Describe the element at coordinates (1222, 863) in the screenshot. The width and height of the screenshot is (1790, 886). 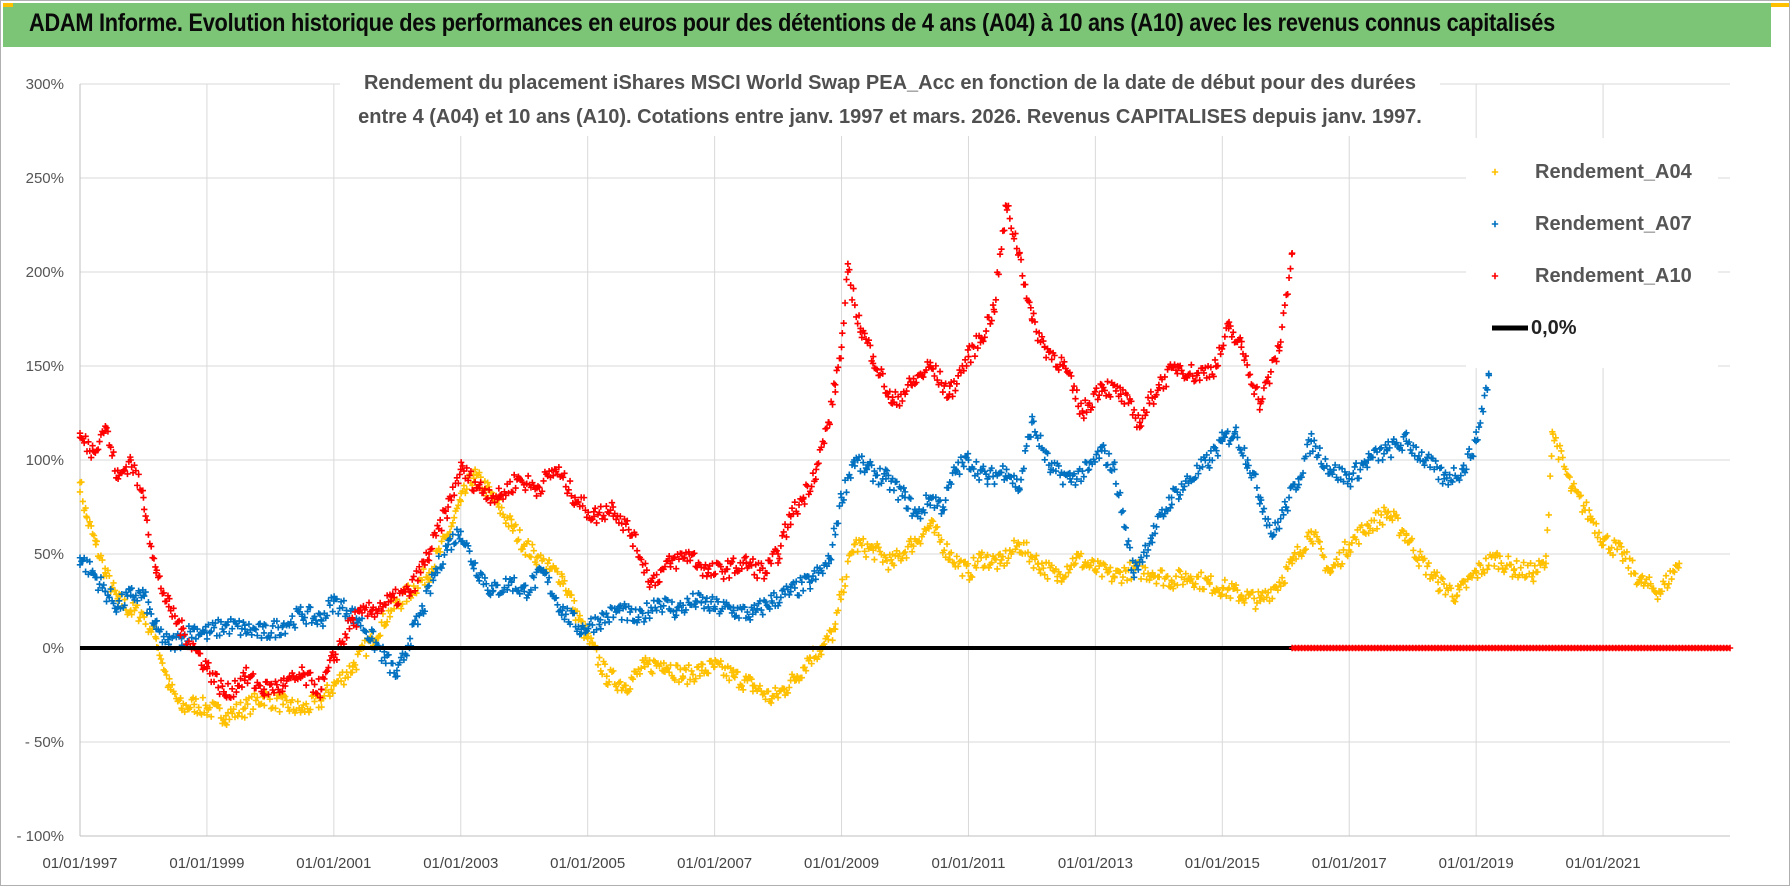
I see `x-tick-label: 01/01/2015` at that location.